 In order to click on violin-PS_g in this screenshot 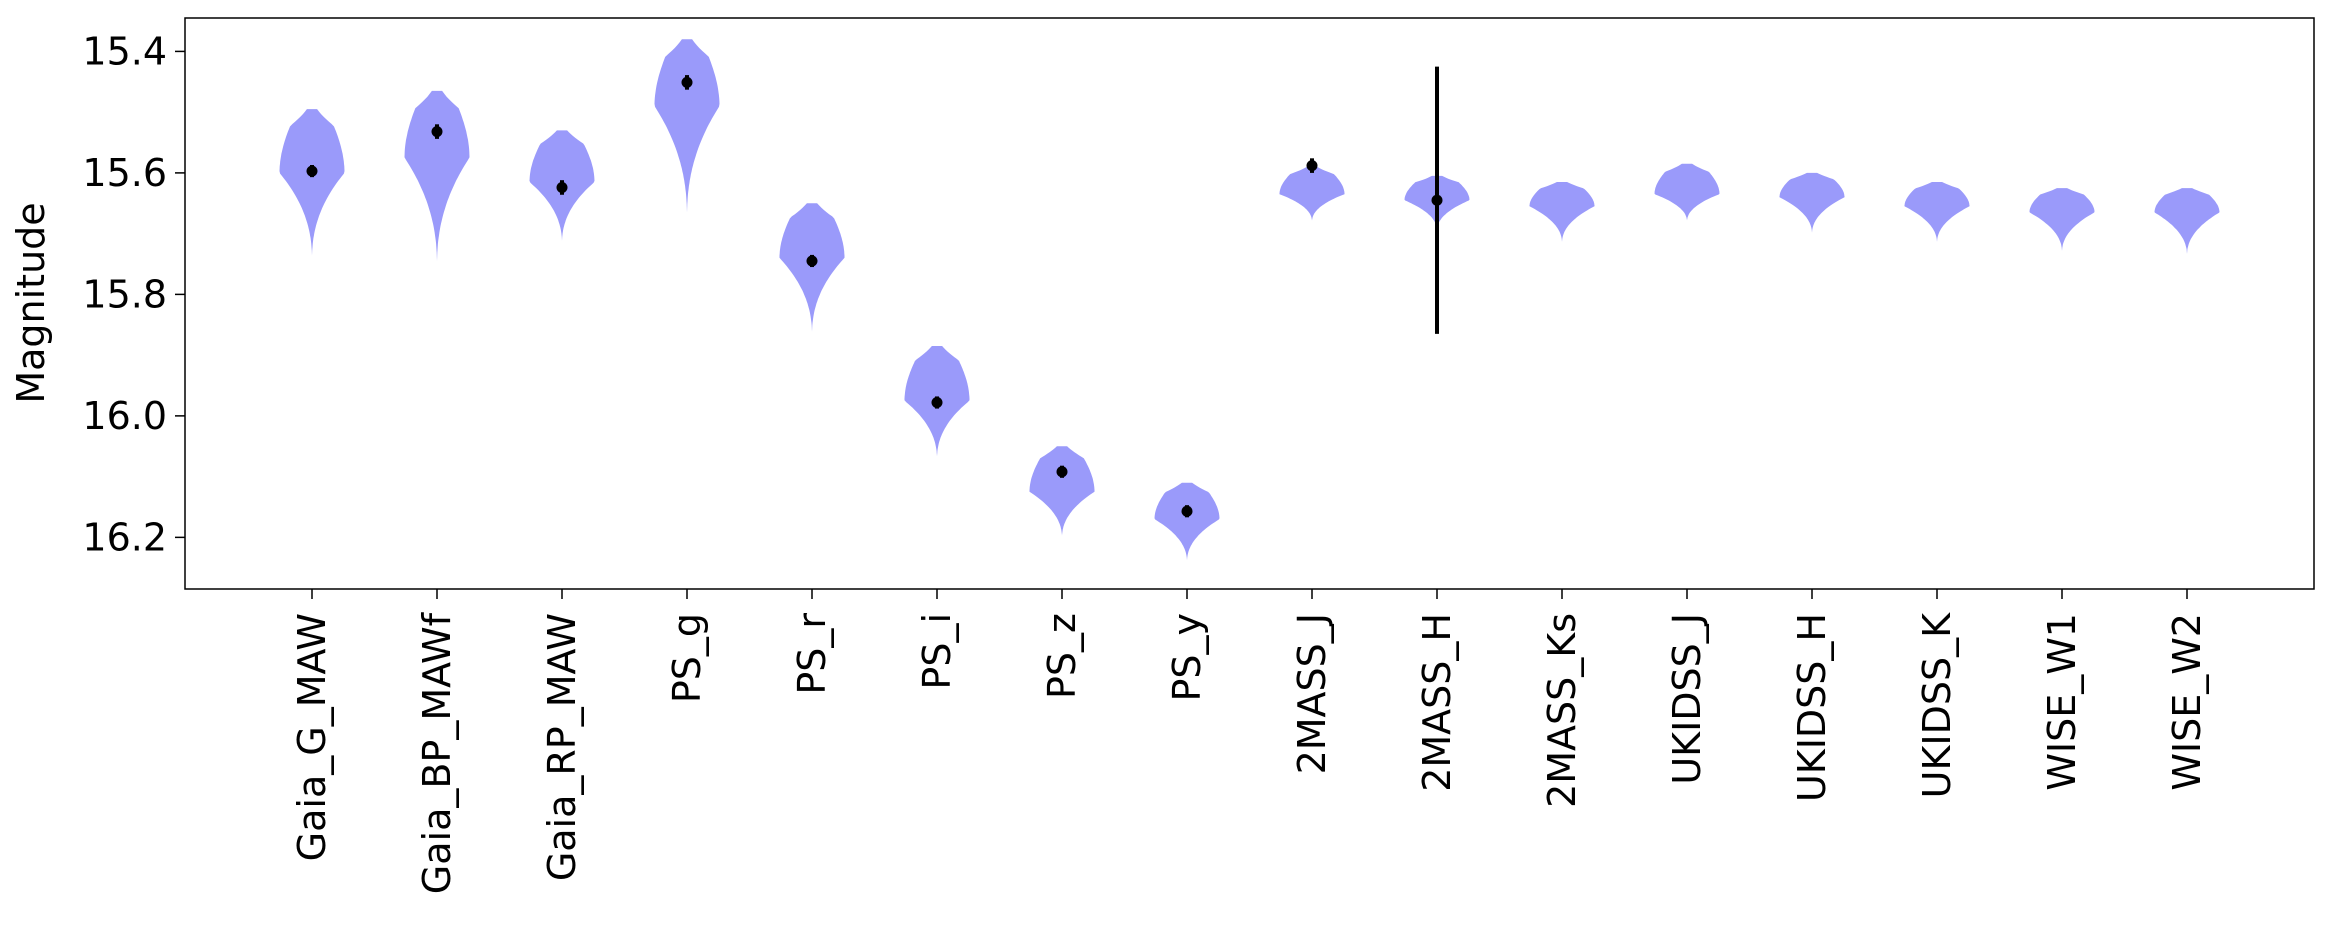, I will do `click(687, 127)`.